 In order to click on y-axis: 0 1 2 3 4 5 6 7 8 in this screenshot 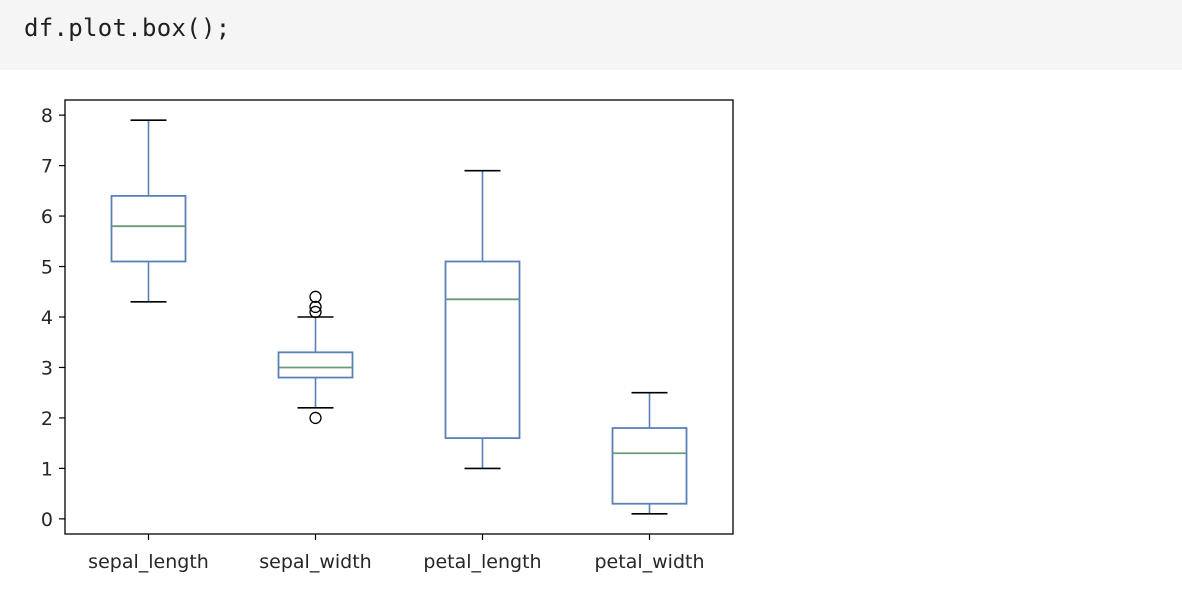, I will do `click(53, 318)`.